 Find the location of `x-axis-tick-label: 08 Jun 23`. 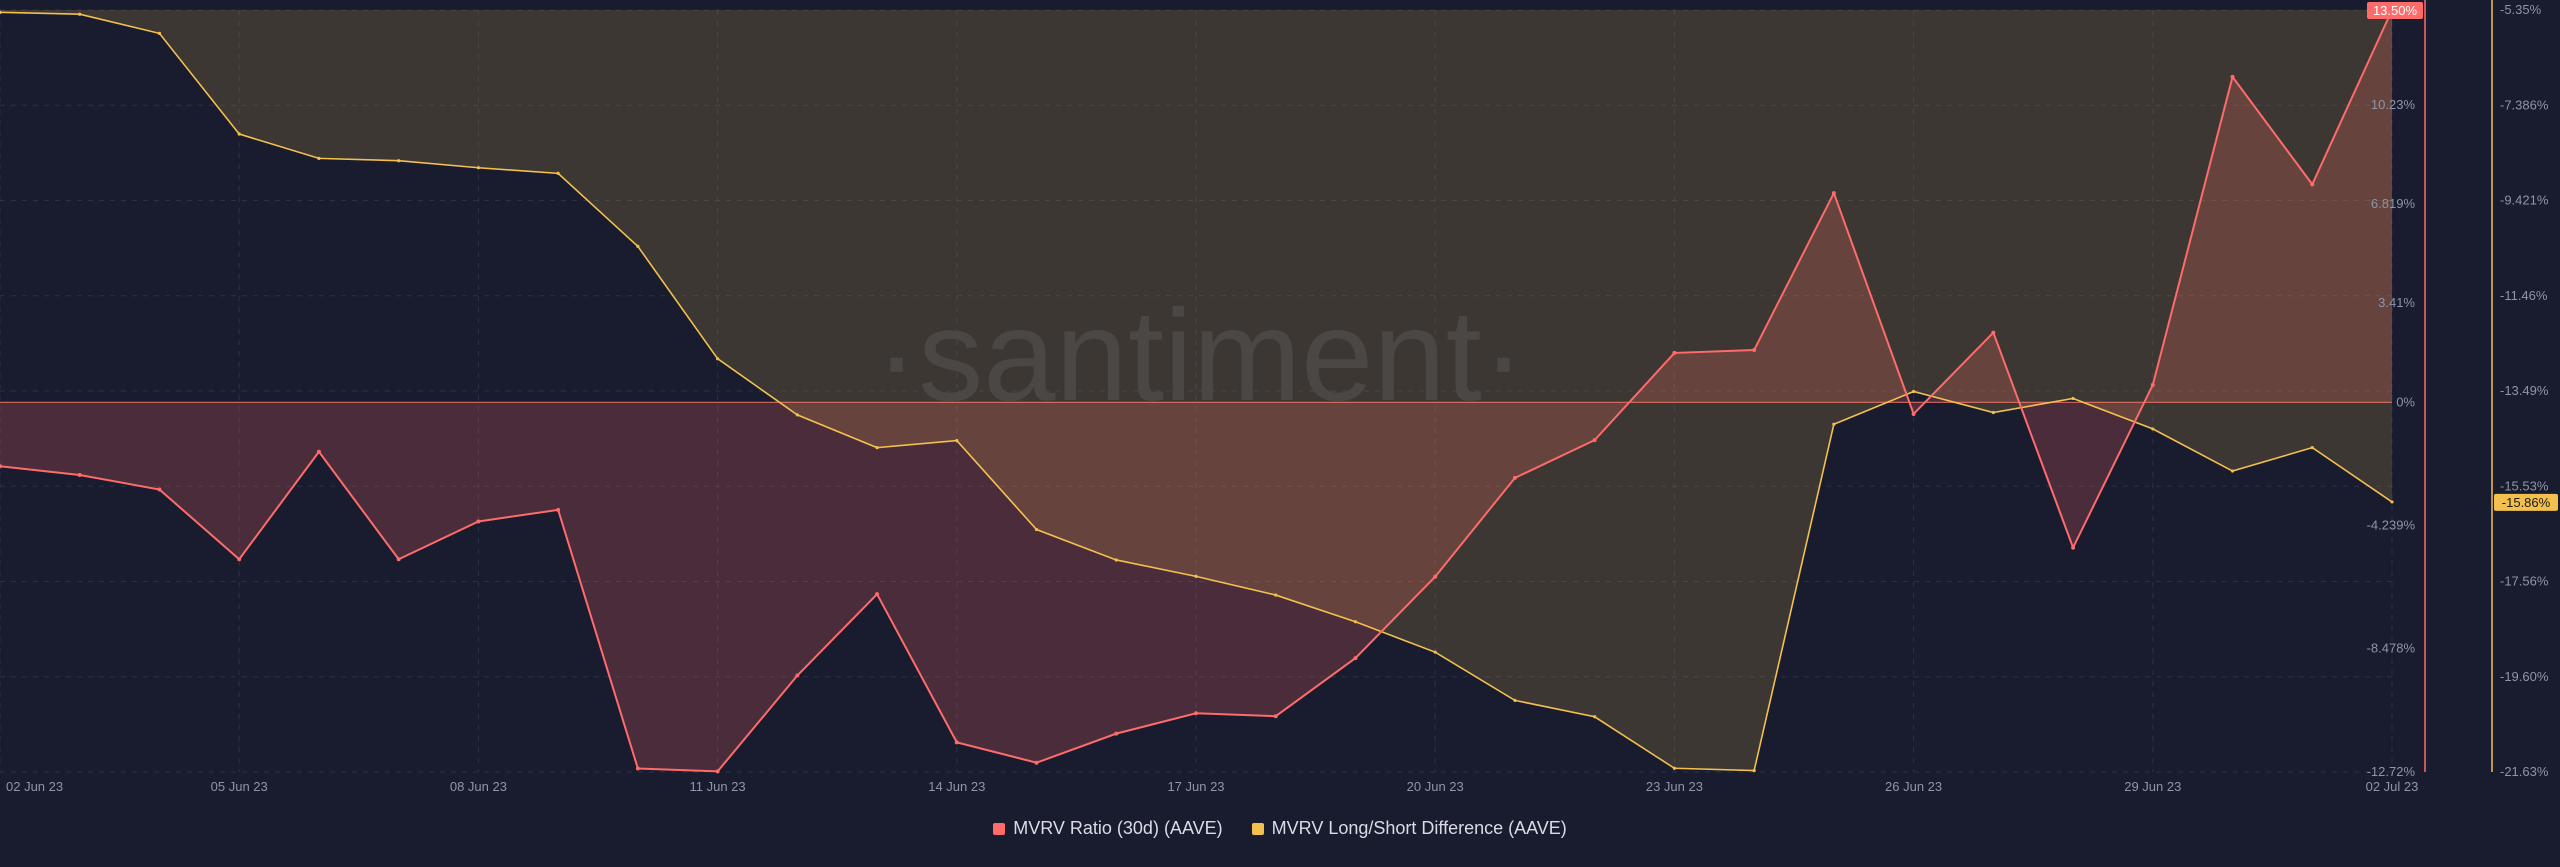

x-axis-tick-label: 08 Jun 23 is located at coordinates (478, 786).